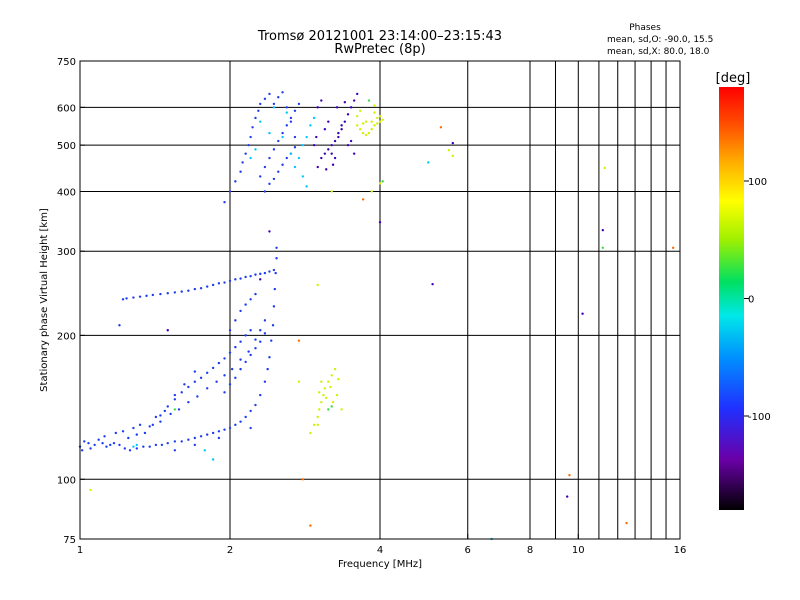 The width and height of the screenshot is (800, 600). What do you see at coordinates (66, 480) in the screenshot?
I see `y-tick-label: 100` at bounding box center [66, 480].